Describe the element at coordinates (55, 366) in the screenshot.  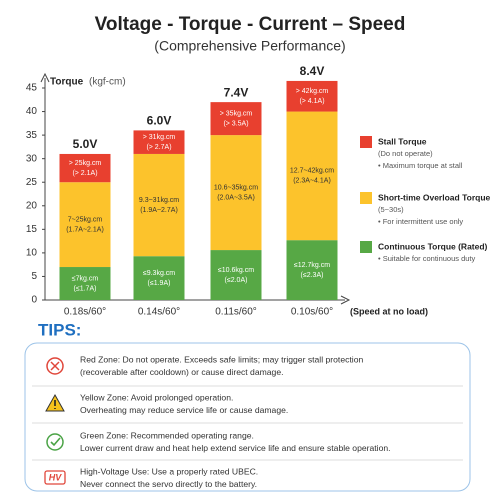
I see `icon-stop` at that location.